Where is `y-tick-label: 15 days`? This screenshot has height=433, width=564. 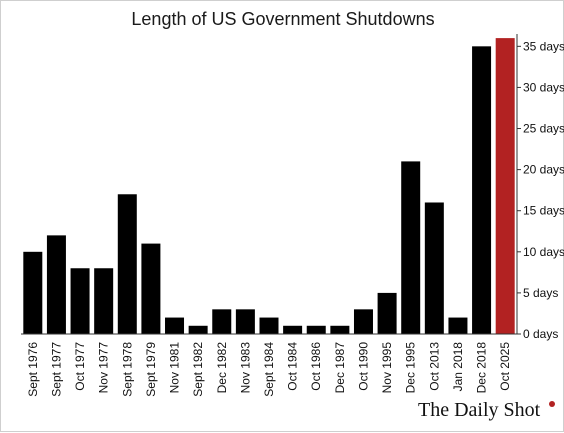 y-tick-label: 15 days is located at coordinates (543, 211).